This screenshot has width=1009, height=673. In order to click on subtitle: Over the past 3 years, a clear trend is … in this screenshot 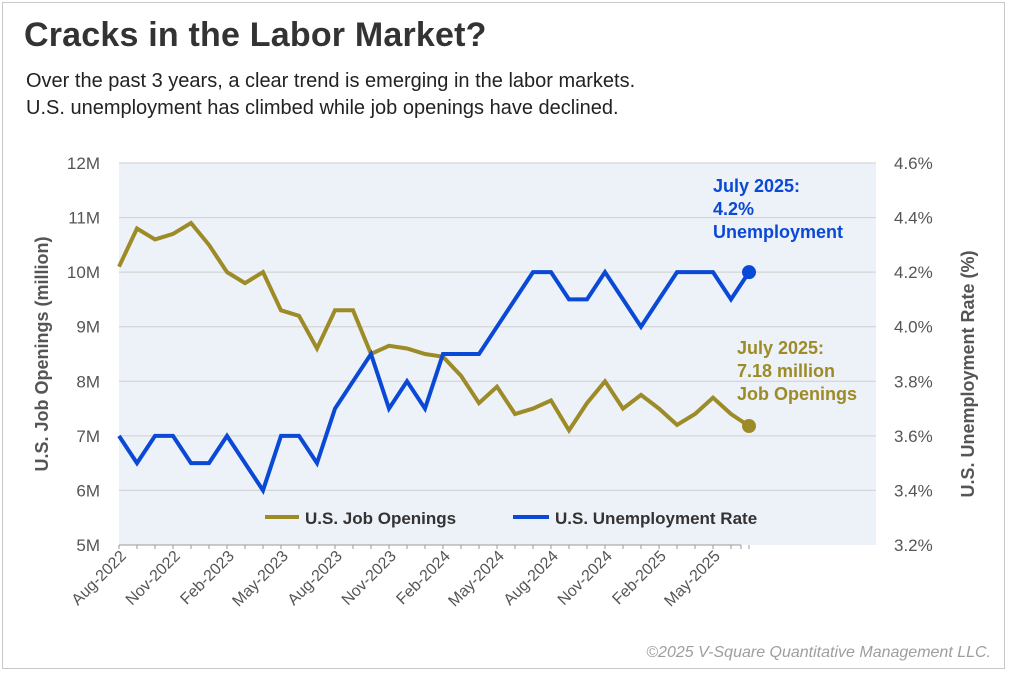, I will do `click(330, 95)`.